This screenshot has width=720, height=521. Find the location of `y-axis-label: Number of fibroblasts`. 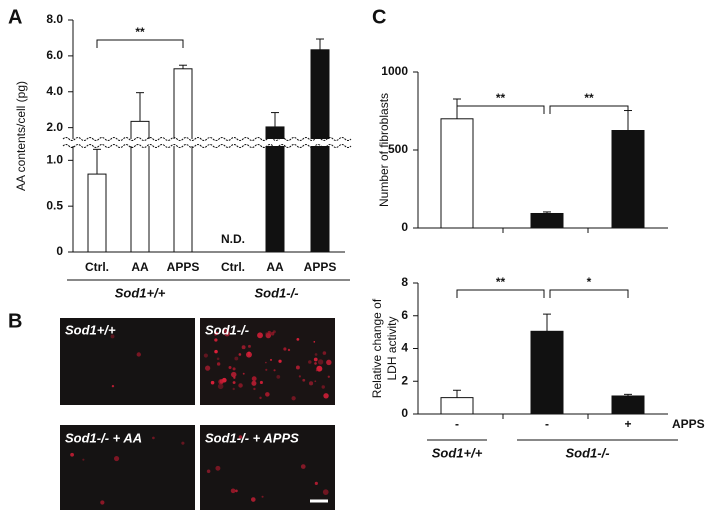

y-axis-label: Number of fibroblasts is located at coordinates (384, 150).